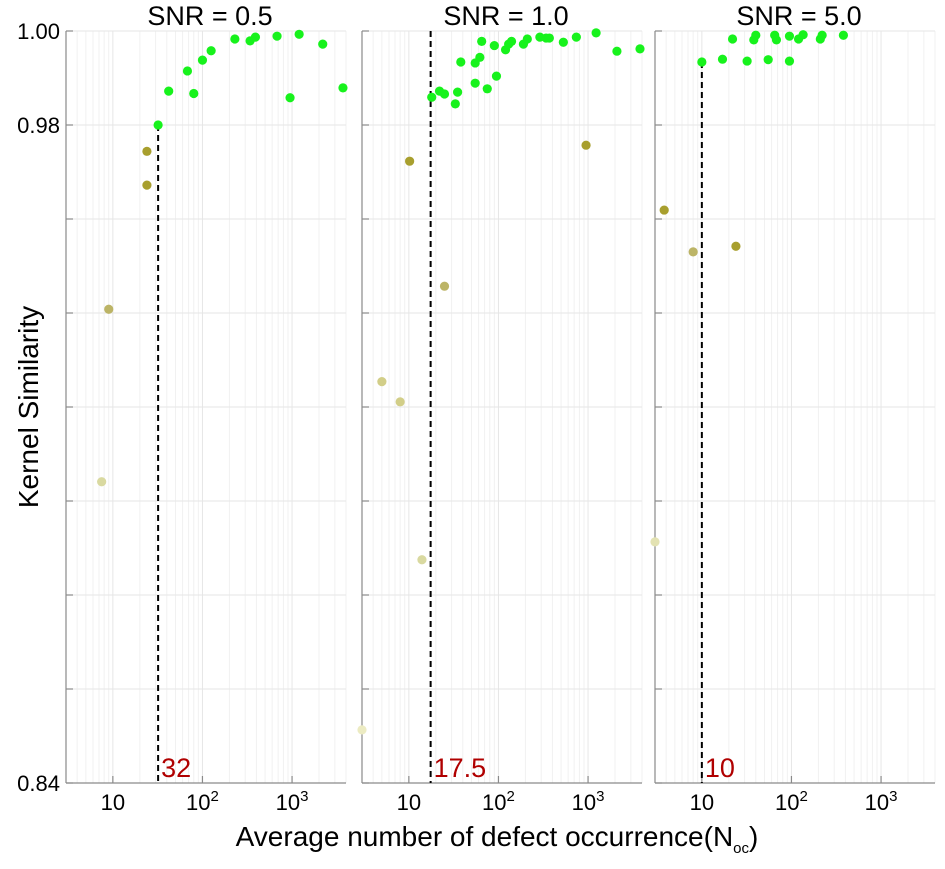  Describe the element at coordinates (38, 125) in the screenshot. I see `y-tick-label: 0.98` at that location.